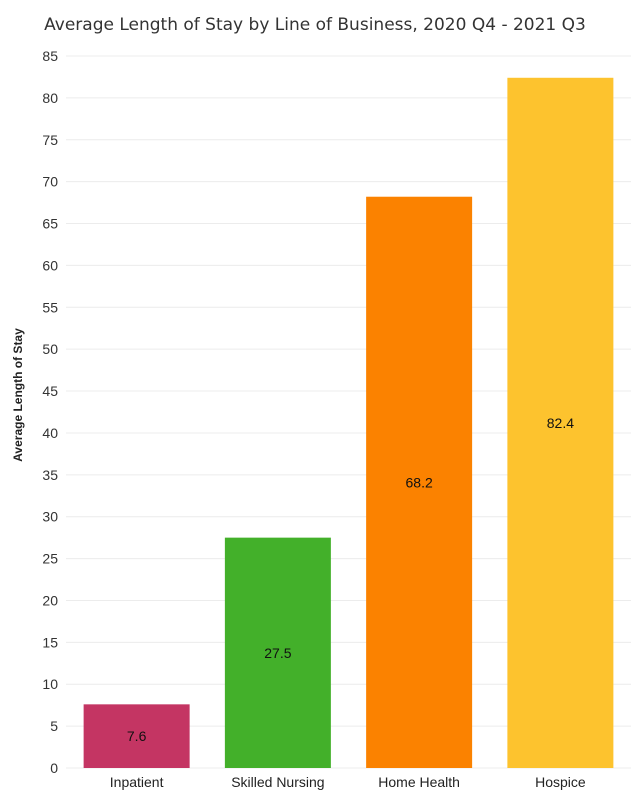 The width and height of the screenshot is (631, 792). I want to click on y-tick-label: 20, so click(50, 600).